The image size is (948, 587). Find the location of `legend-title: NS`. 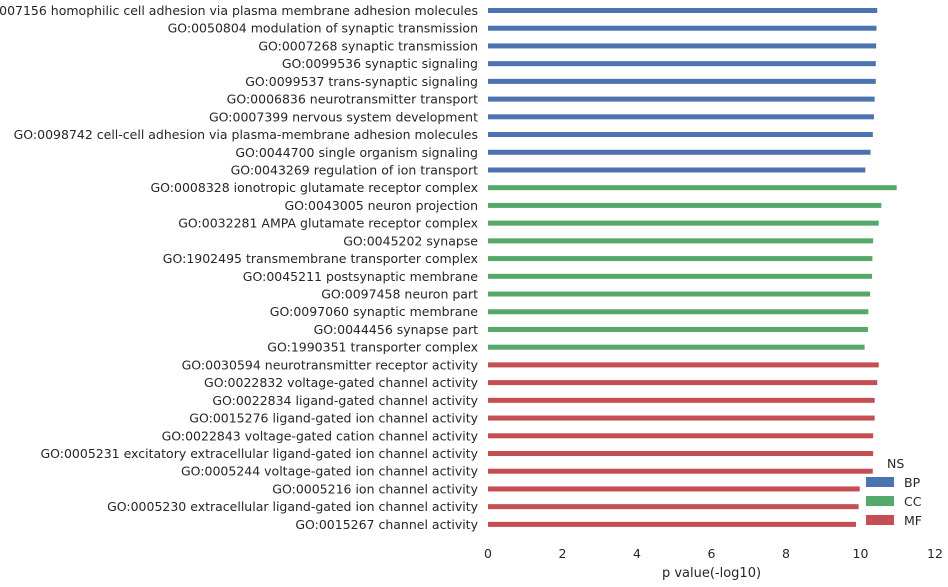

legend-title: NS is located at coordinates (895, 463).